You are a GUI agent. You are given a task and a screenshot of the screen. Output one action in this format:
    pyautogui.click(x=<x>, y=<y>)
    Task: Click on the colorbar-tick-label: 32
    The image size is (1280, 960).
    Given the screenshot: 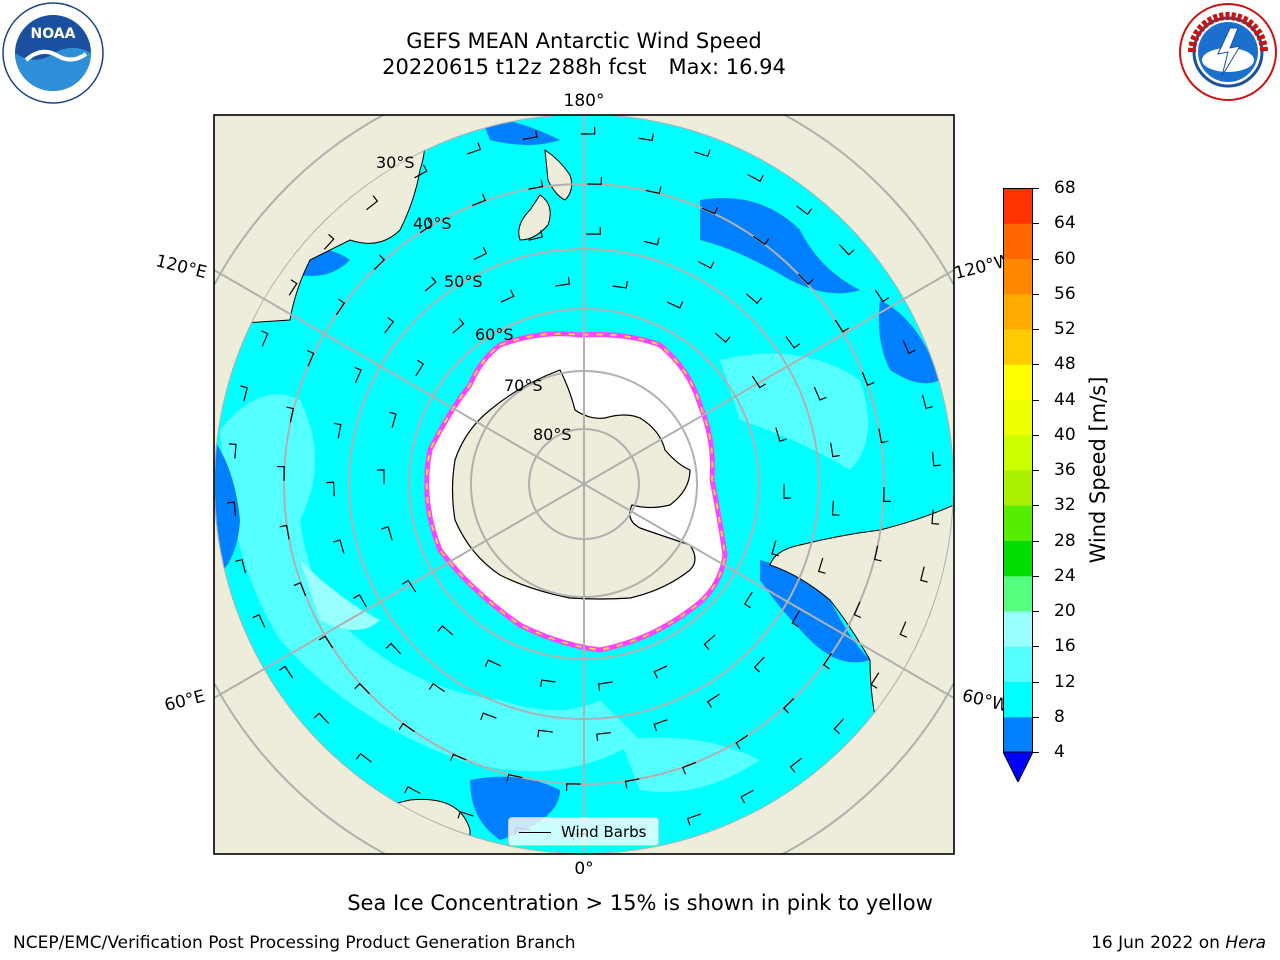 What is the action you would take?
    pyautogui.click(x=1065, y=505)
    